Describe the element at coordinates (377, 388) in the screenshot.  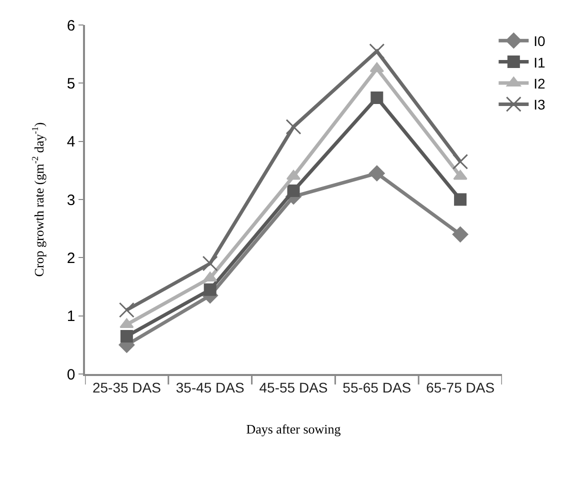
I see `x-tick-label: 55-65 DAS` at that location.